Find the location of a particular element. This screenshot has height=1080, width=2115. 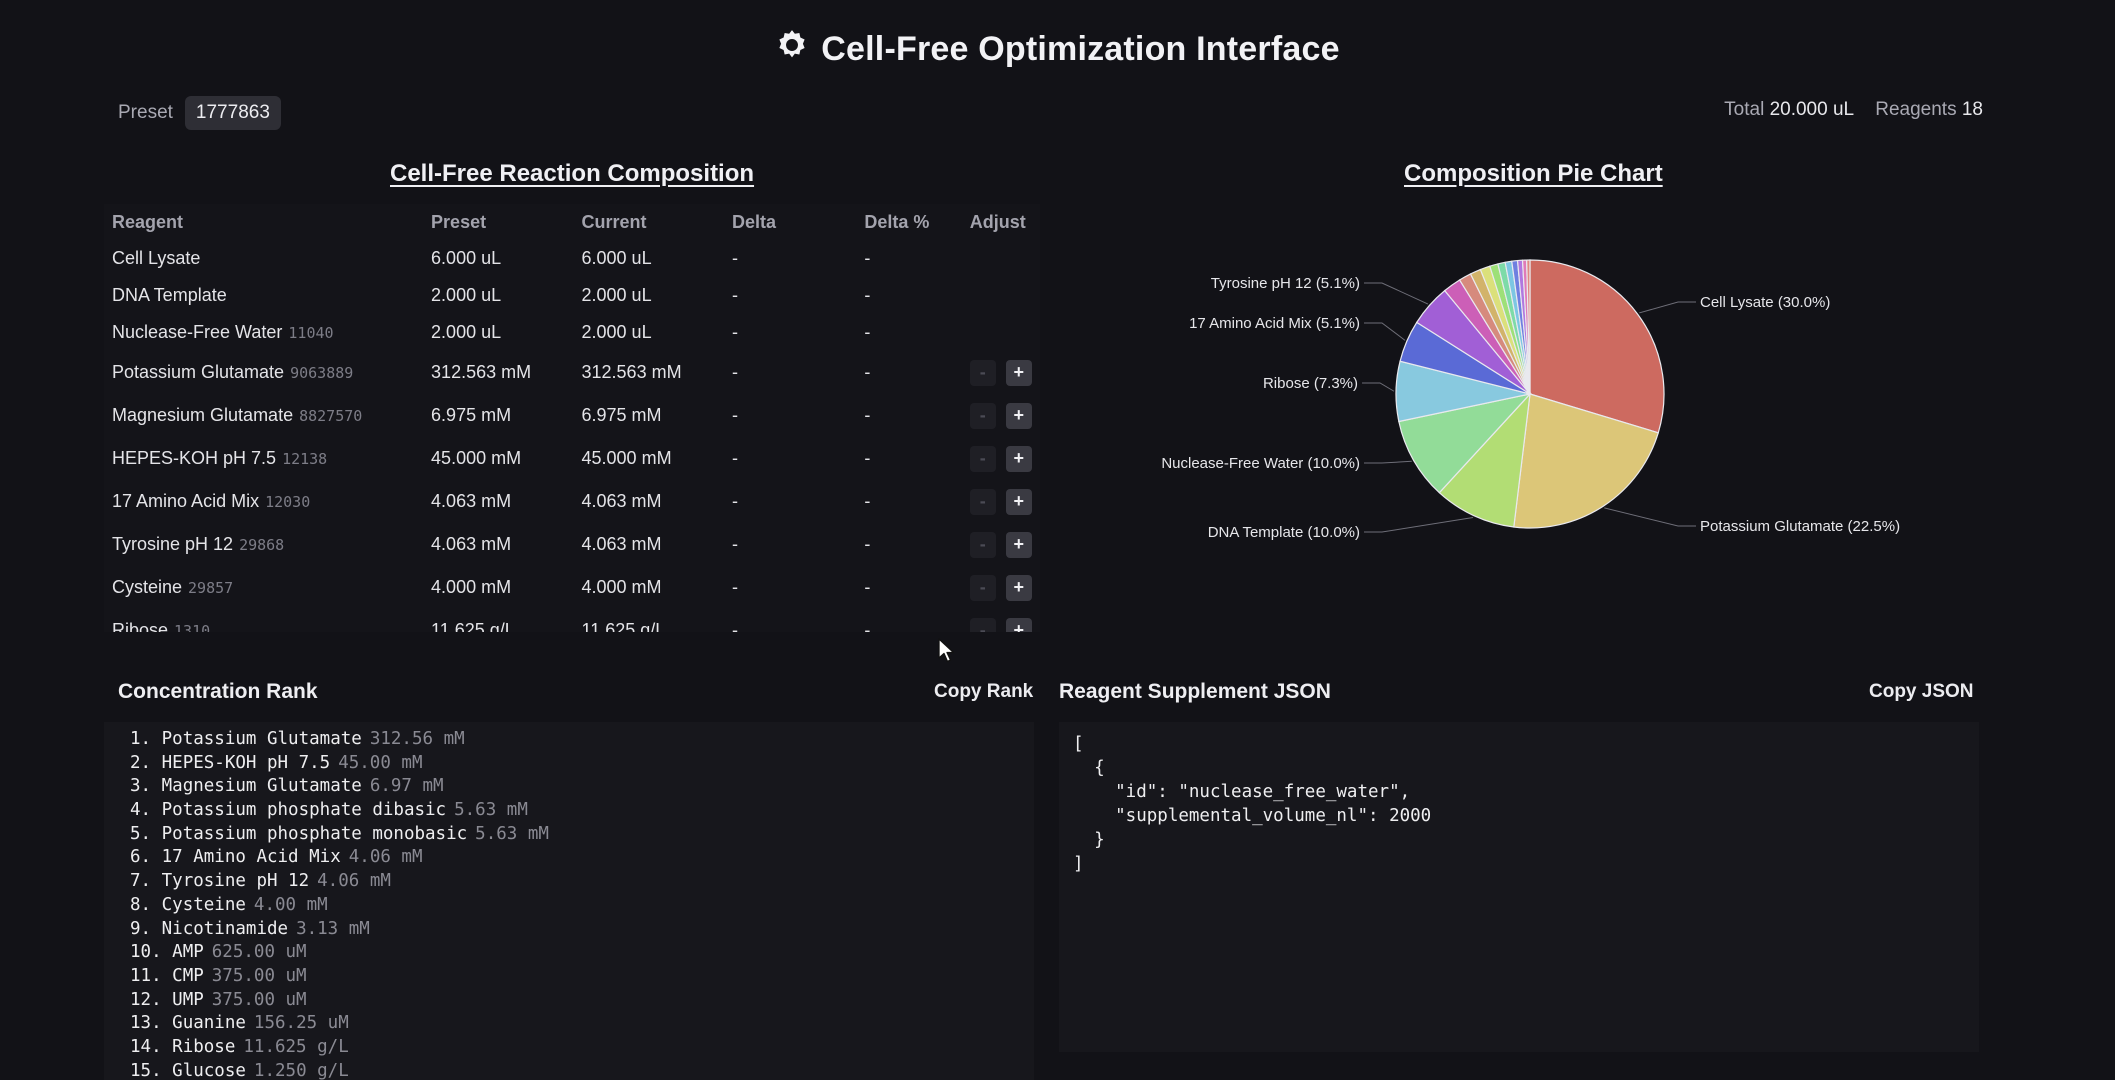

rank-reagent-name: CMP is located at coordinates (188, 975).